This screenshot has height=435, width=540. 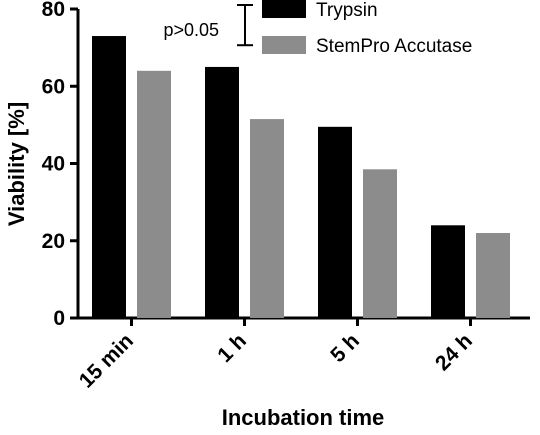 What do you see at coordinates (16, 164) in the screenshot?
I see `y-axis-title: Viability [%]` at bounding box center [16, 164].